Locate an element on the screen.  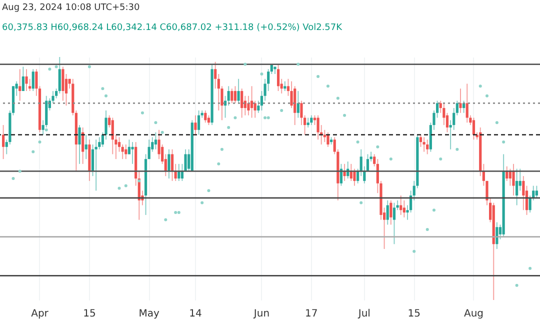
text: Aug 23, 2024 10:08 UTC+5:30 is located at coordinates (71, 8).